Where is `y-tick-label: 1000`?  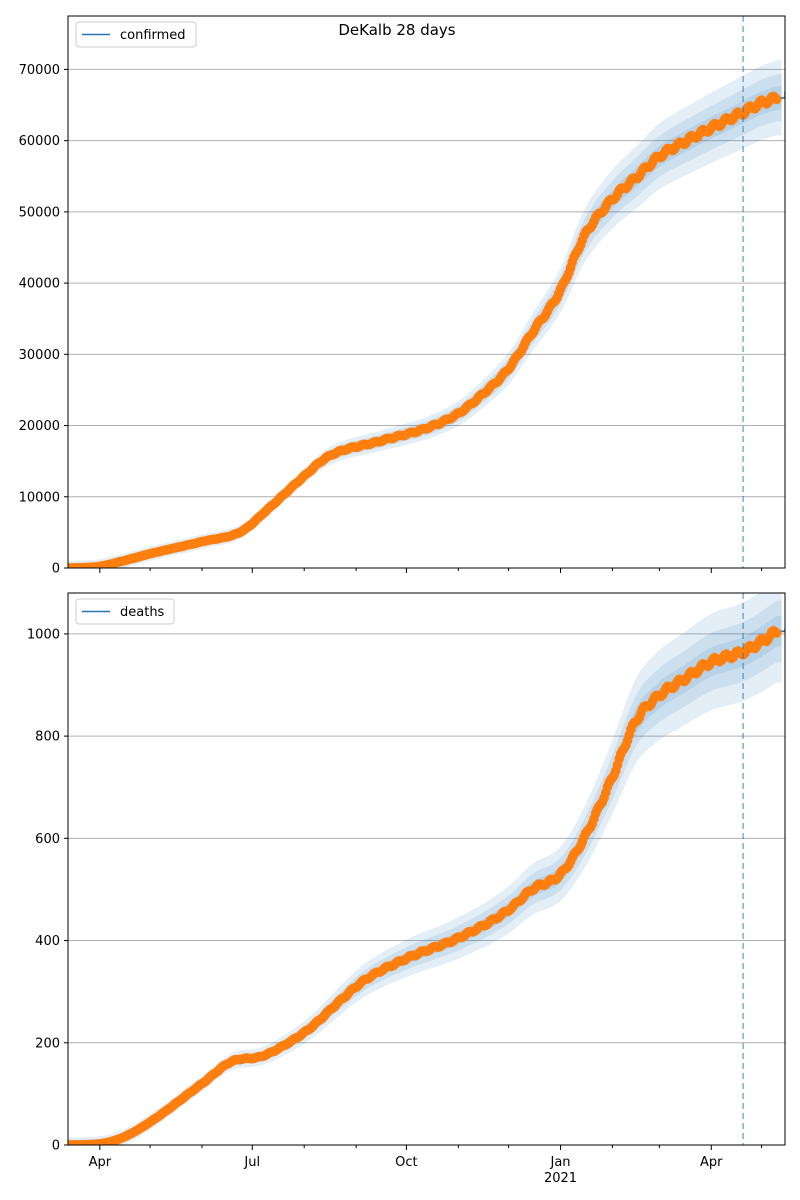
y-tick-label: 1000 is located at coordinates (43, 634).